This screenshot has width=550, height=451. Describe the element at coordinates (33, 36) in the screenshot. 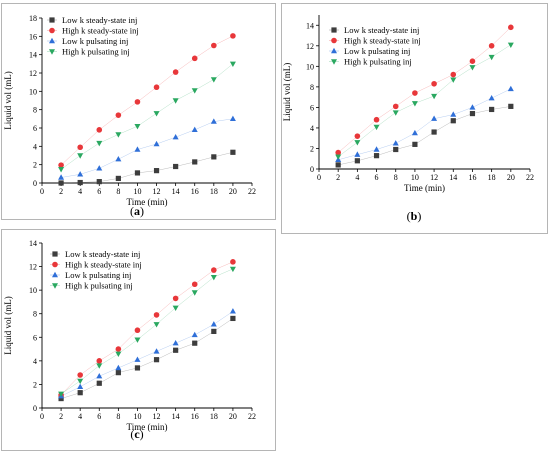

I see `y-tick-label: 16` at that location.